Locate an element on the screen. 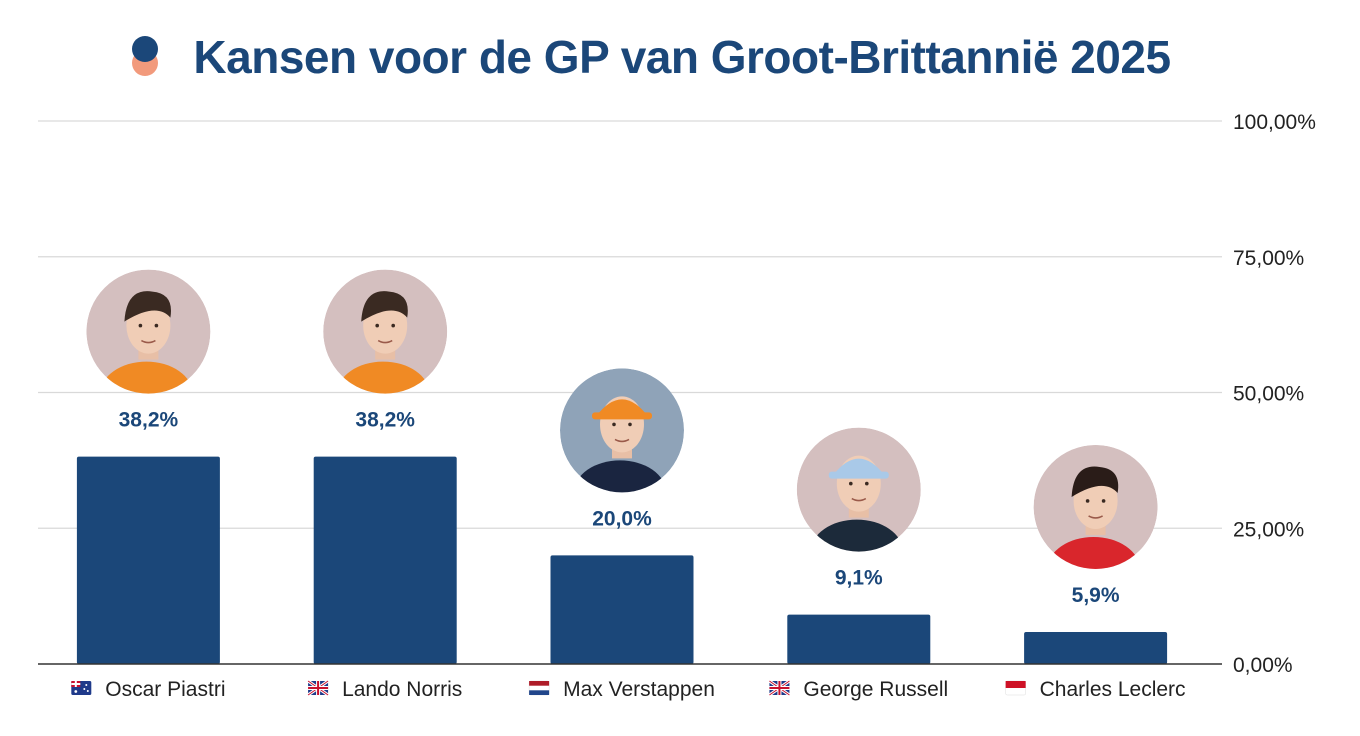  netherlands-flag-icon is located at coordinates (539, 688).